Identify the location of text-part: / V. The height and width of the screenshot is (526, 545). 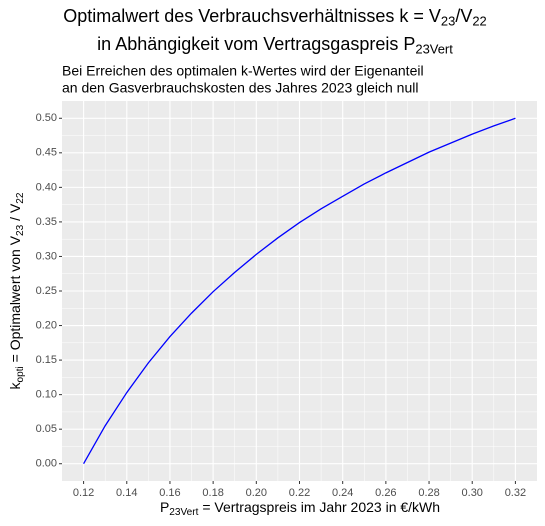
(15, 214).